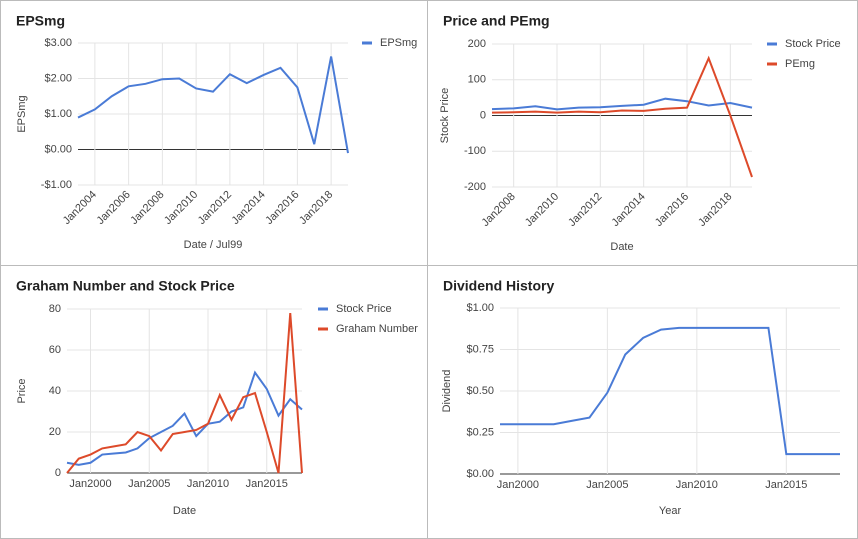  I want to click on y-tick-label: $0.50, so click(480, 391).